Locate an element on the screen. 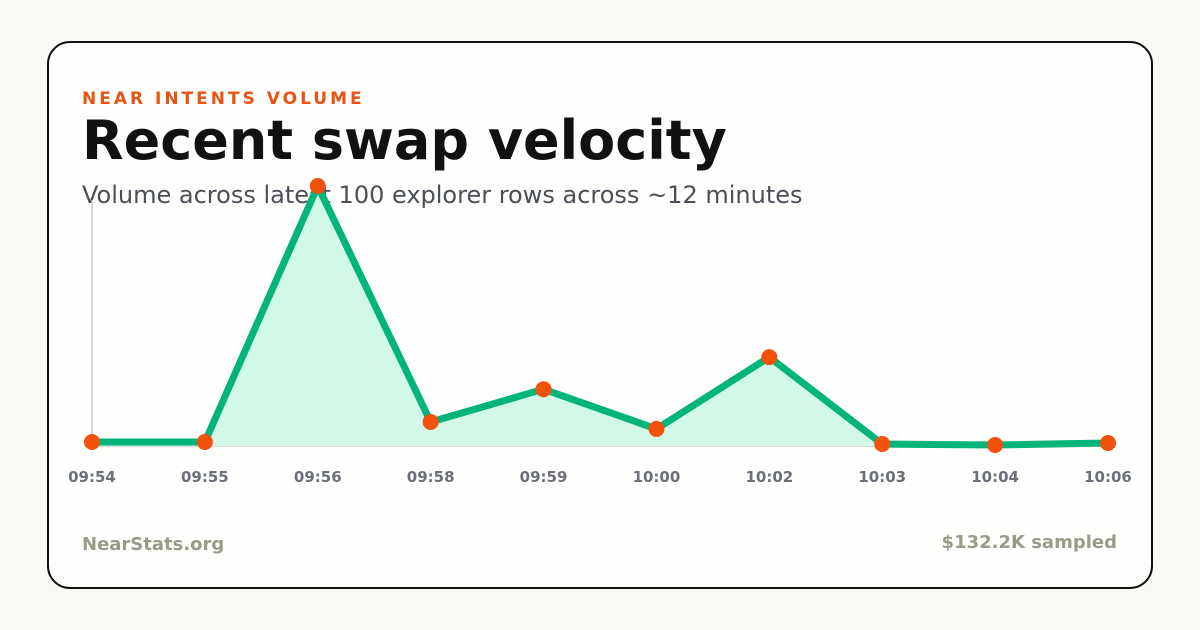  site-label: NearStats.org is located at coordinates (153, 544).